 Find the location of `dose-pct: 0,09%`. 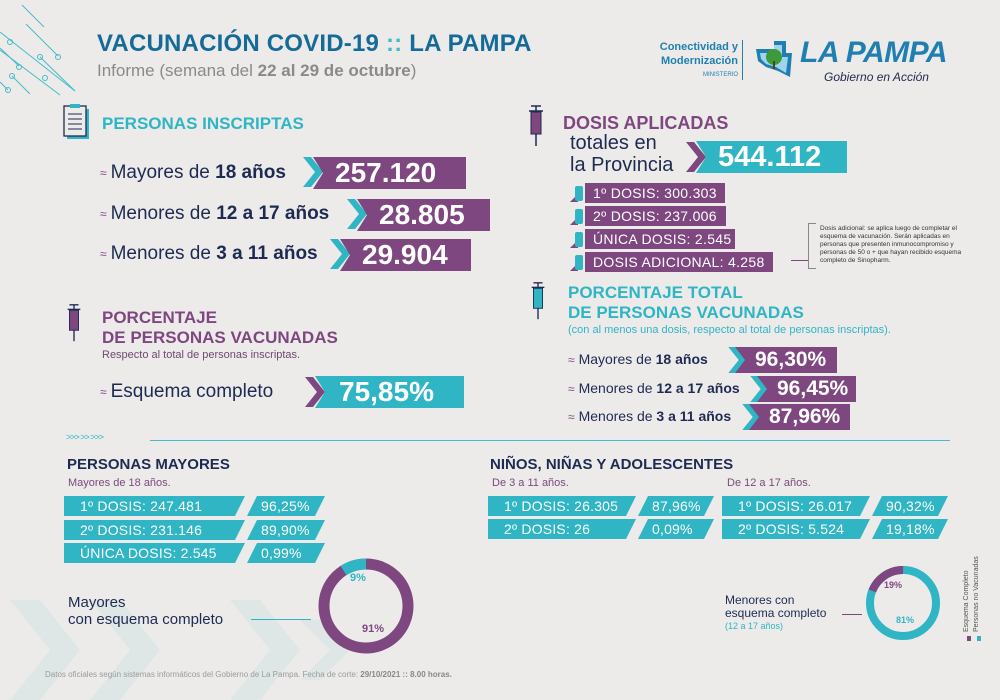

dose-pct: 0,09% is located at coordinates (676, 529).